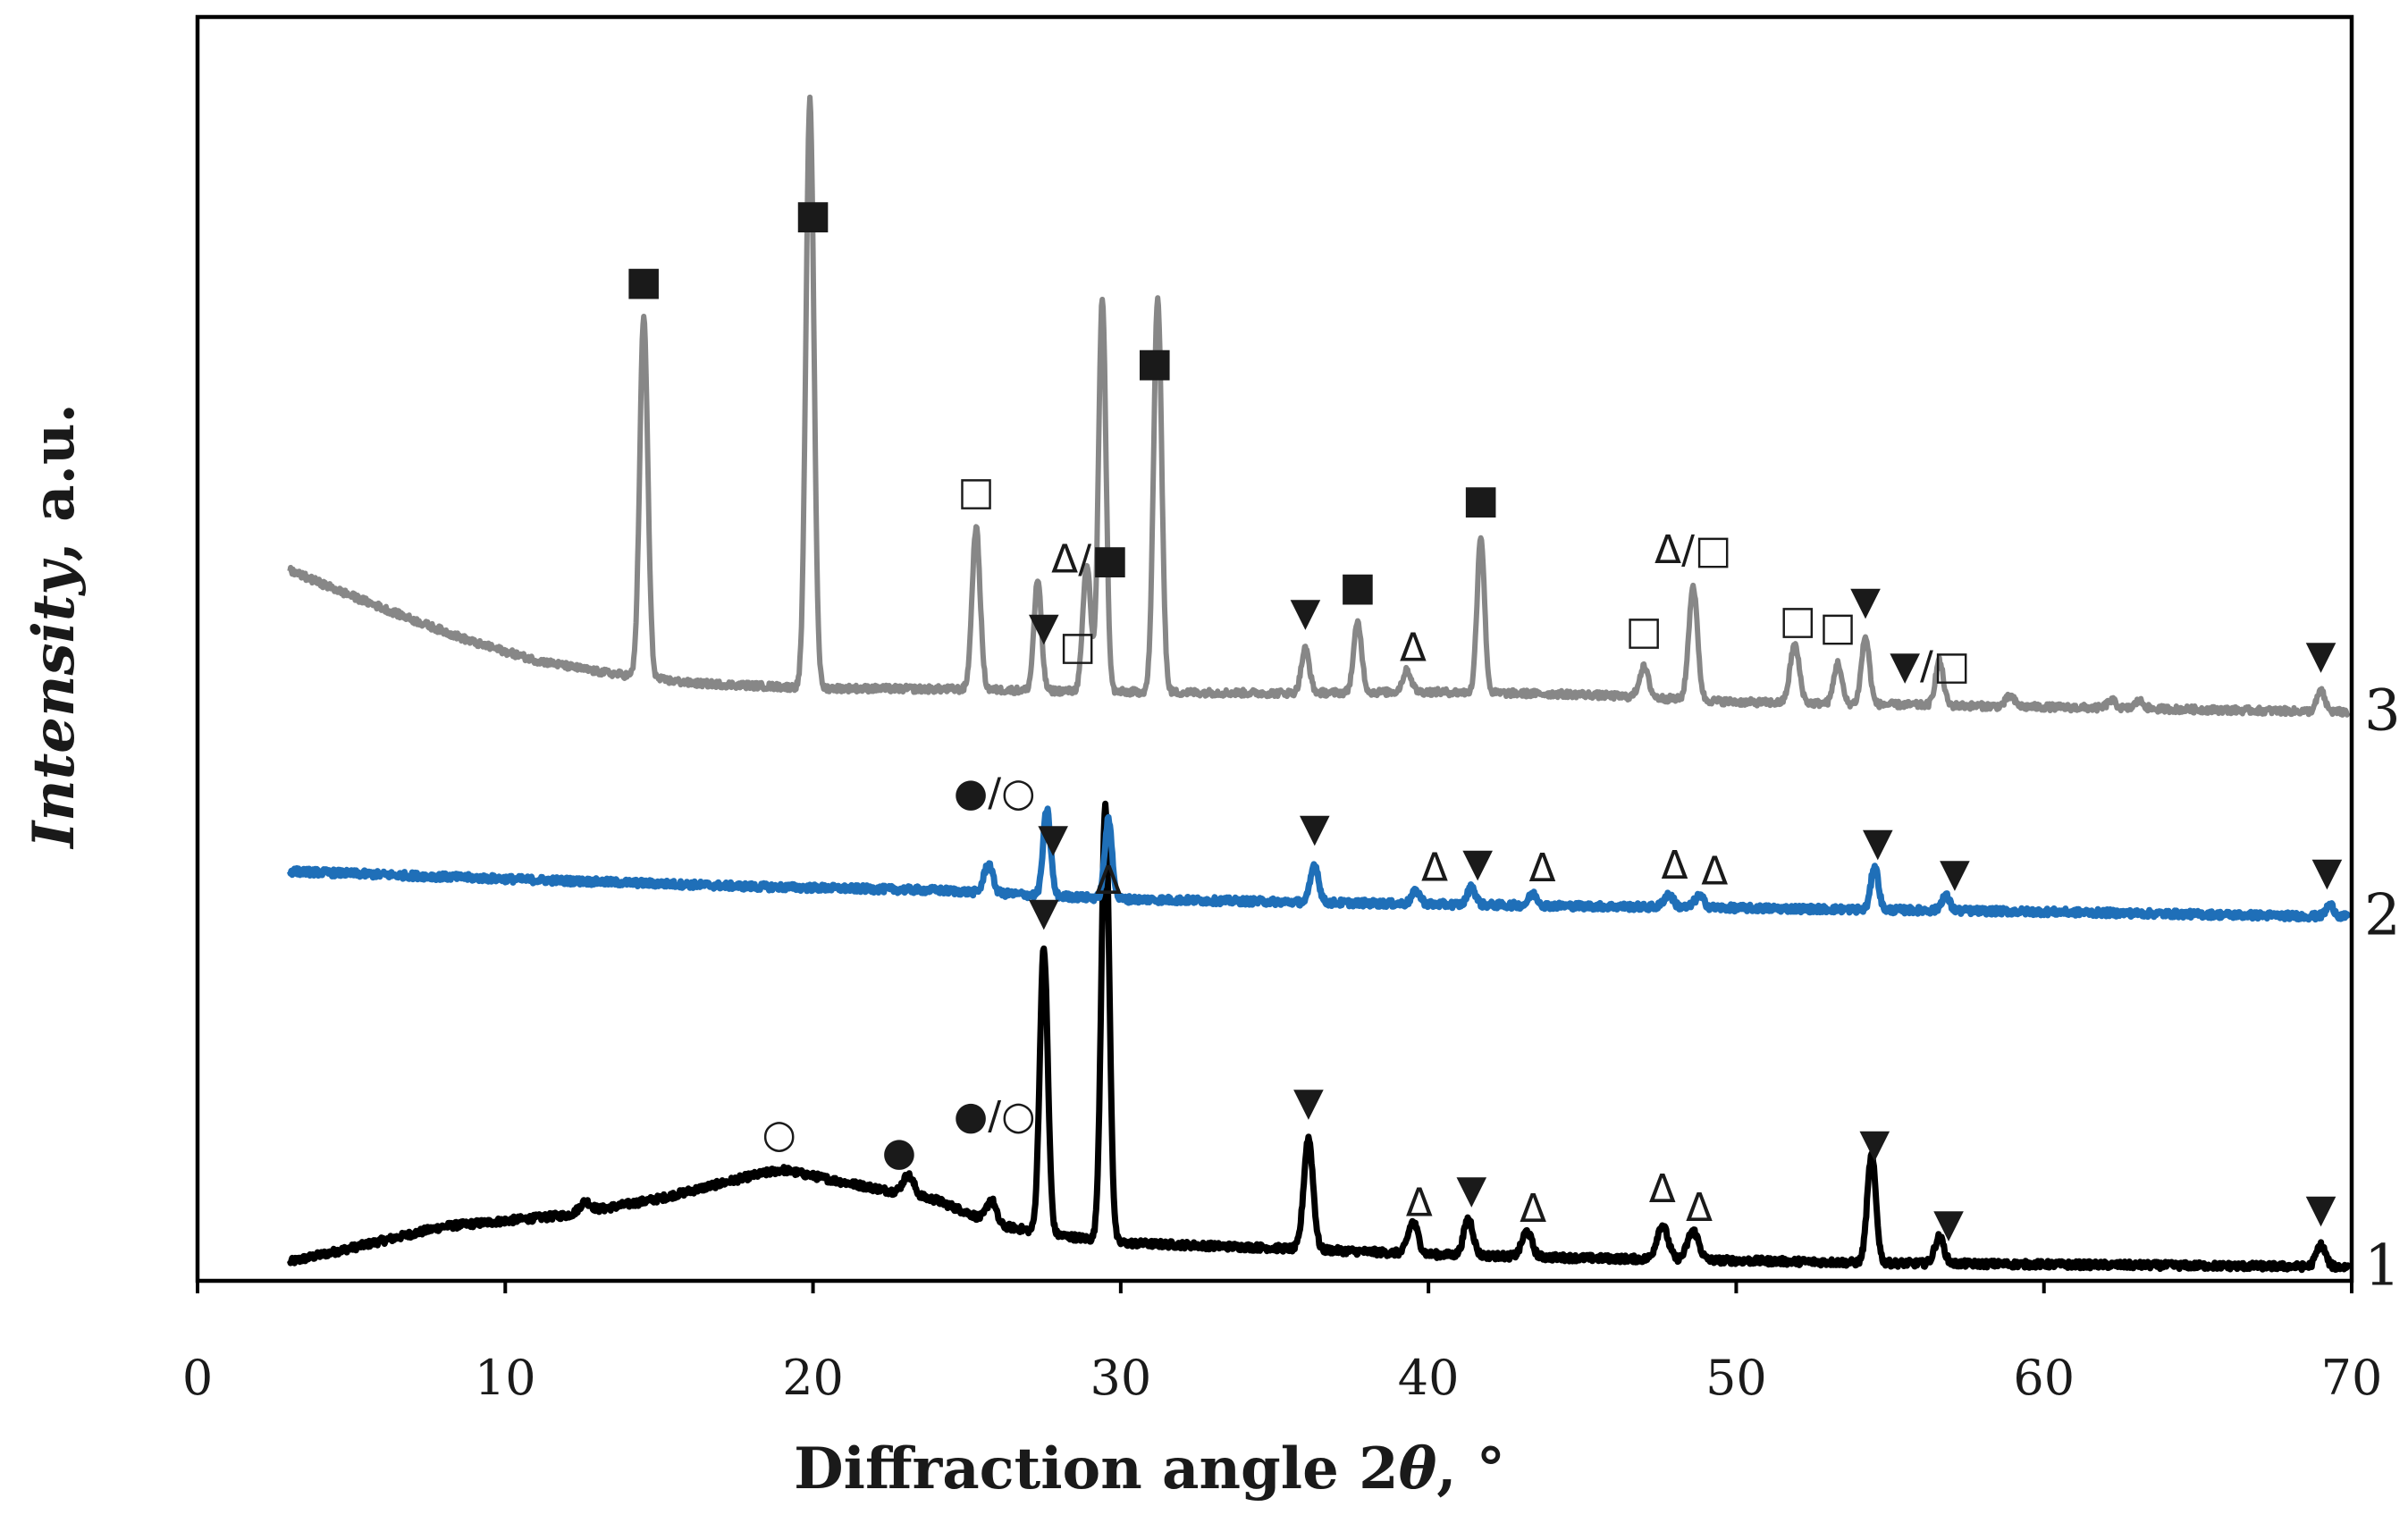 The height and width of the screenshot is (1515, 2408). Describe the element at coordinates (2383, 1266) in the screenshot. I see `series-label-1: 1` at that location.